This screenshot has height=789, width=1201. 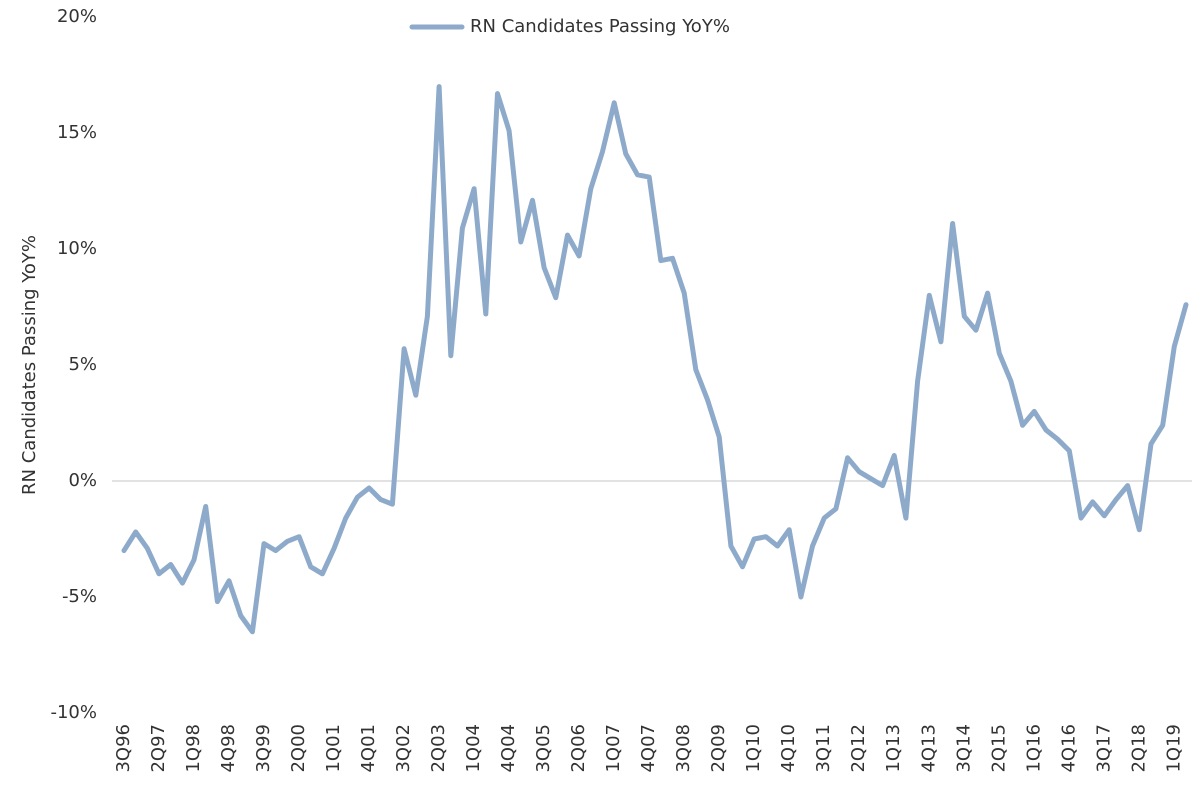 What do you see at coordinates (82, 480) in the screenshot?
I see `y-tick-label: 0%` at bounding box center [82, 480].